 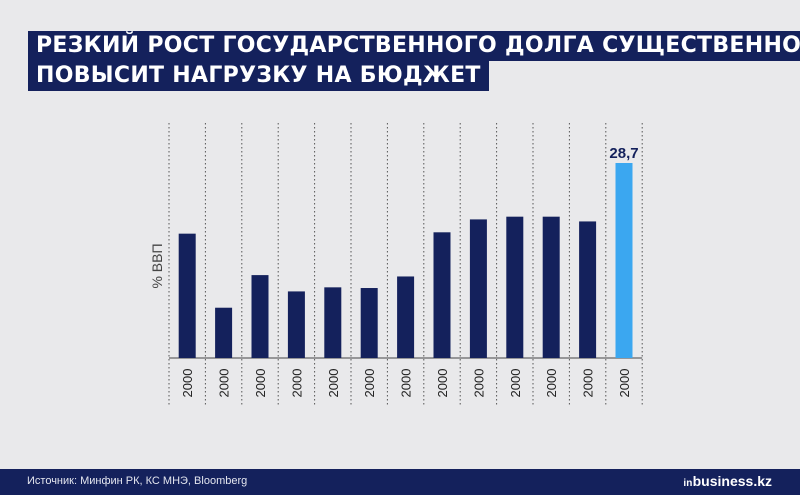 I want to click on data-label: 28,7, so click(x=623, y=153).